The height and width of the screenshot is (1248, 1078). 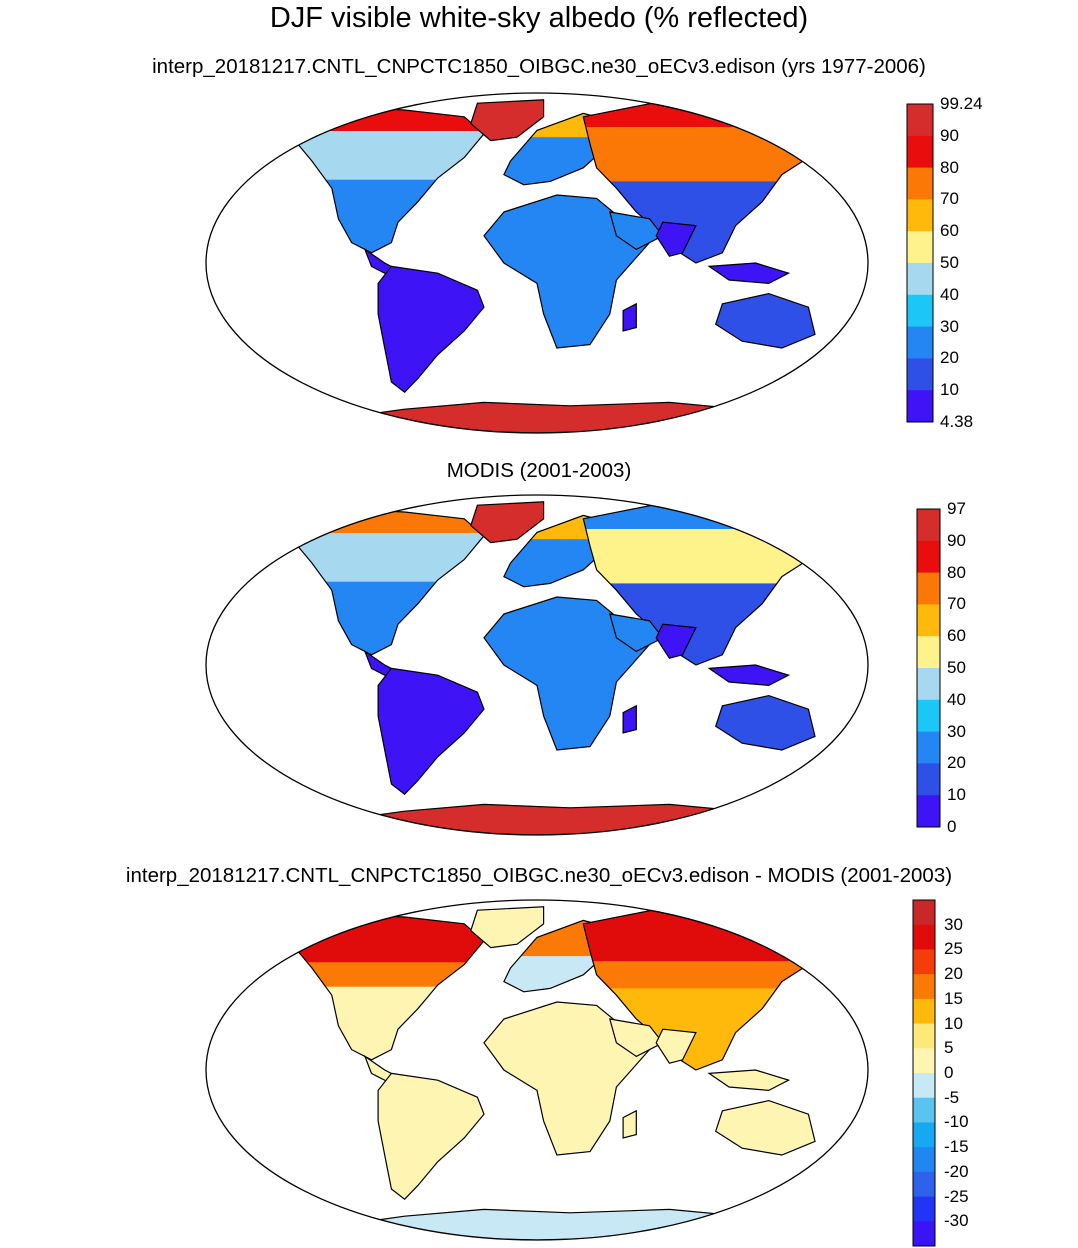 I want to click on colorbar-label: -10, so click(x=956, y=1122).